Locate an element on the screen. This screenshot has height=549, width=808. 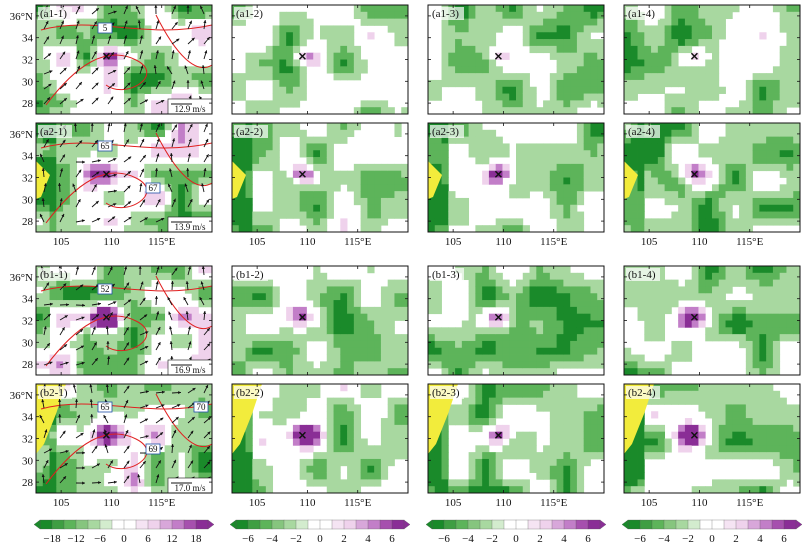
contour-line is located at coordinates (96, 80).